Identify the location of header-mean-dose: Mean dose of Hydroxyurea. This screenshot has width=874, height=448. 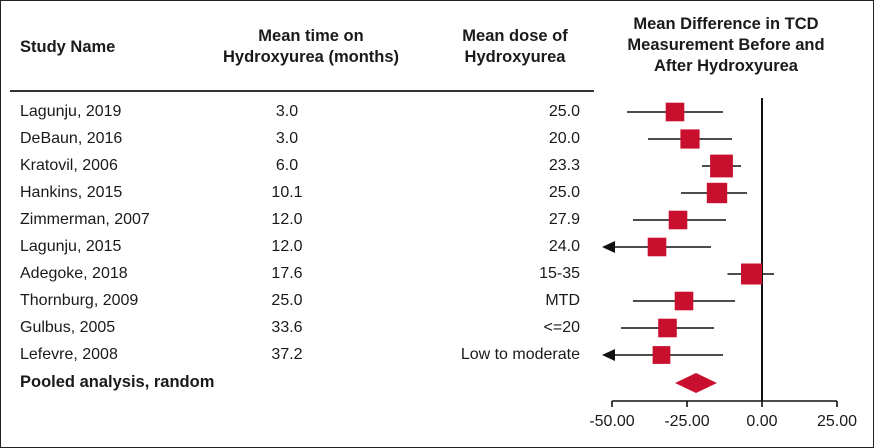
(515, 47).